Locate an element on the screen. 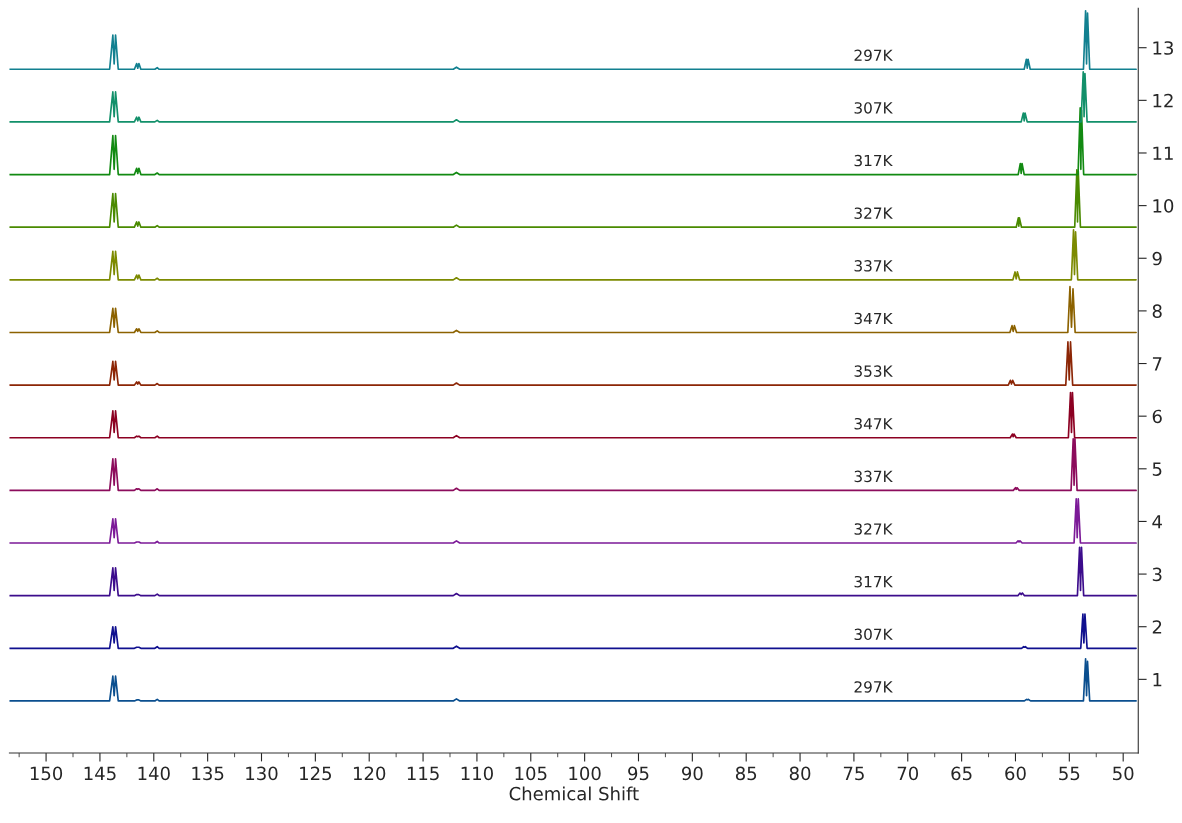 The width and height of the screenshot is (1182, 823). y-tick-label: 11 is located at coordinates (1163, 153).